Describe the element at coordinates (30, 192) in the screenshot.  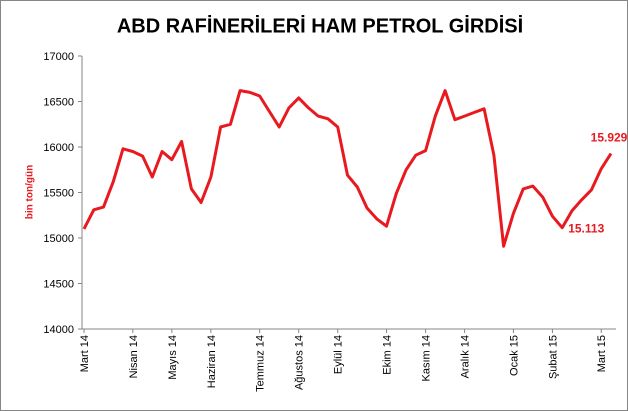
I see `y-axis-label: bin ton/gün` at that location.